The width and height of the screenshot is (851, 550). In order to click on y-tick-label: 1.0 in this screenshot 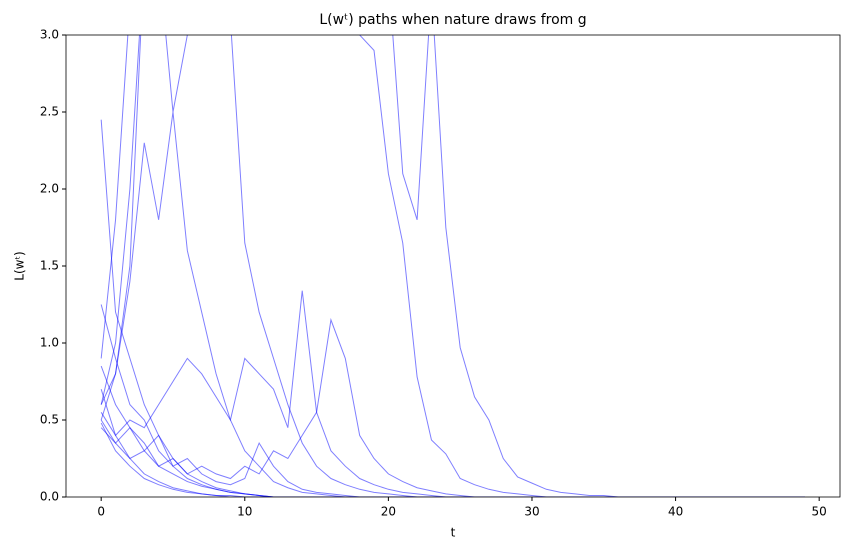, I will do `click(49, 343)`.